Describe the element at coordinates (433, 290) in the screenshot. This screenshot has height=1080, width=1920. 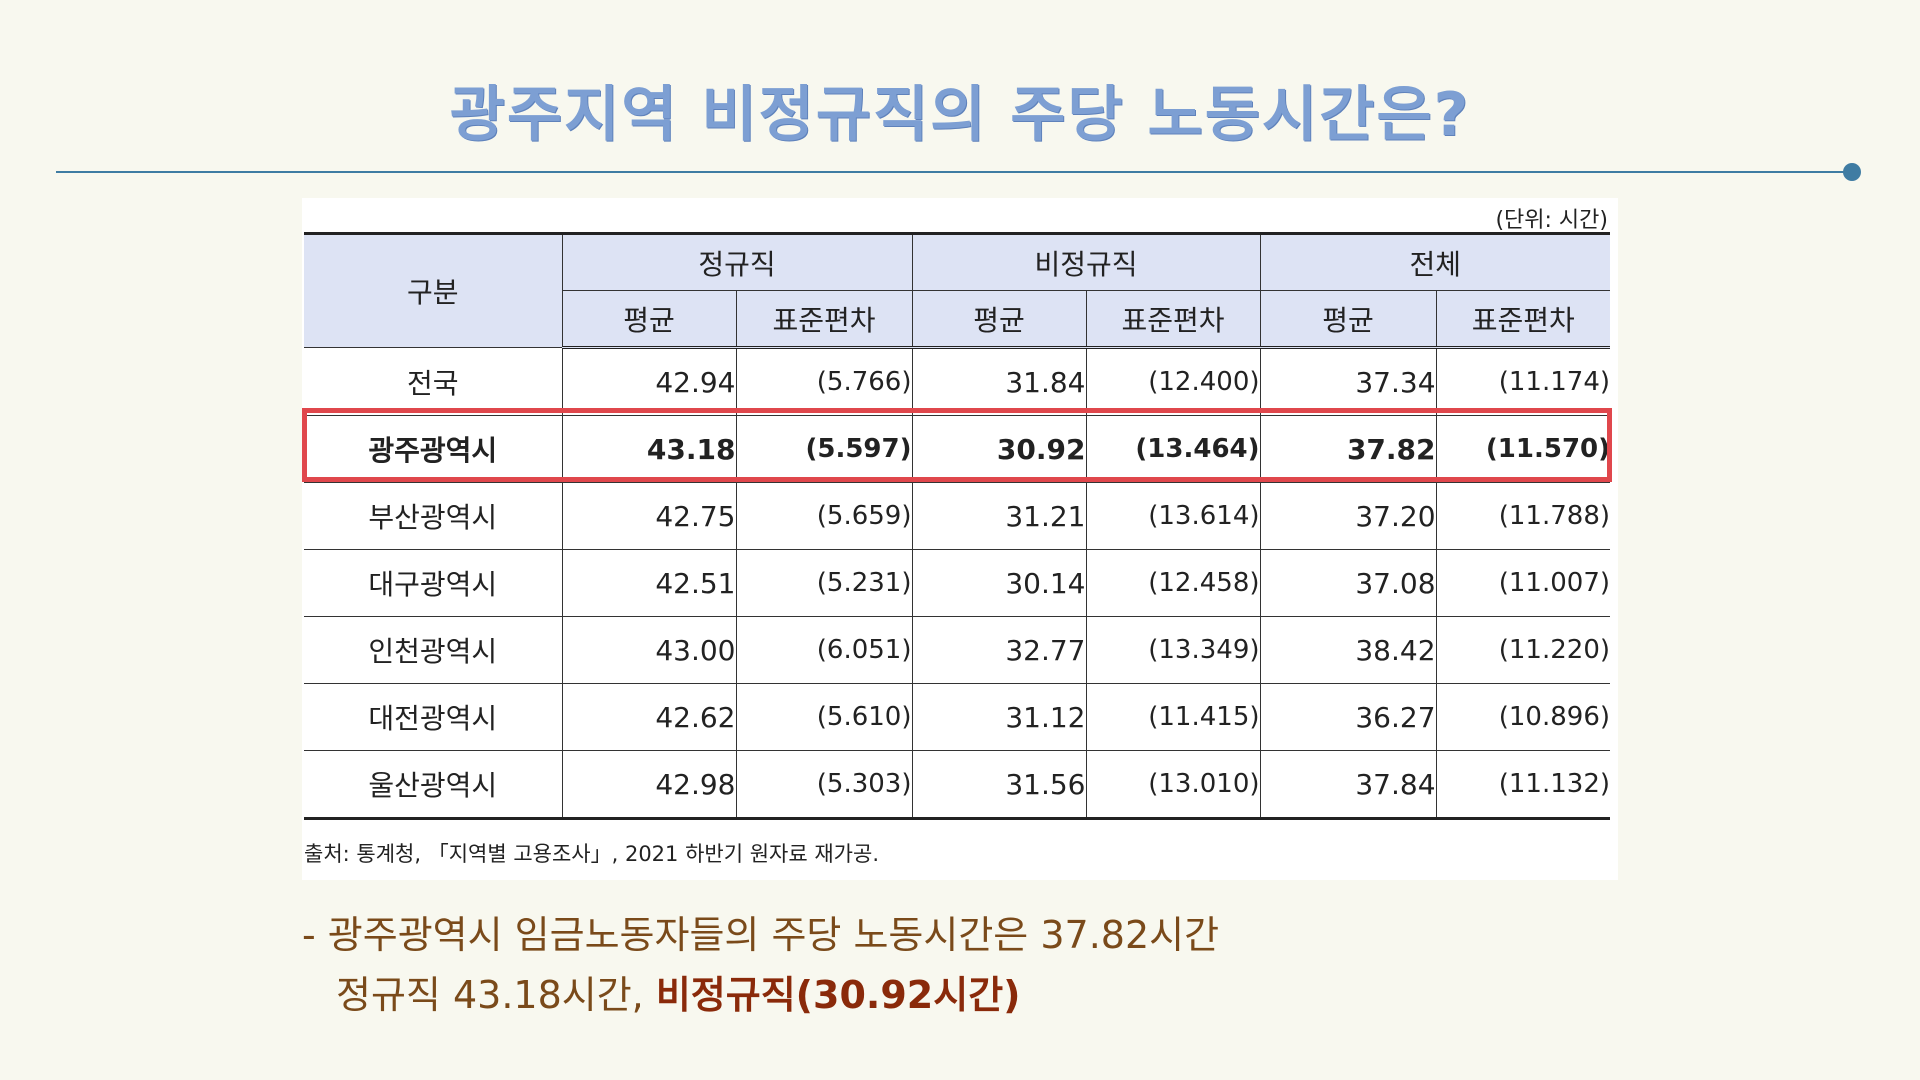
I see `header-category: 구분` at that location.